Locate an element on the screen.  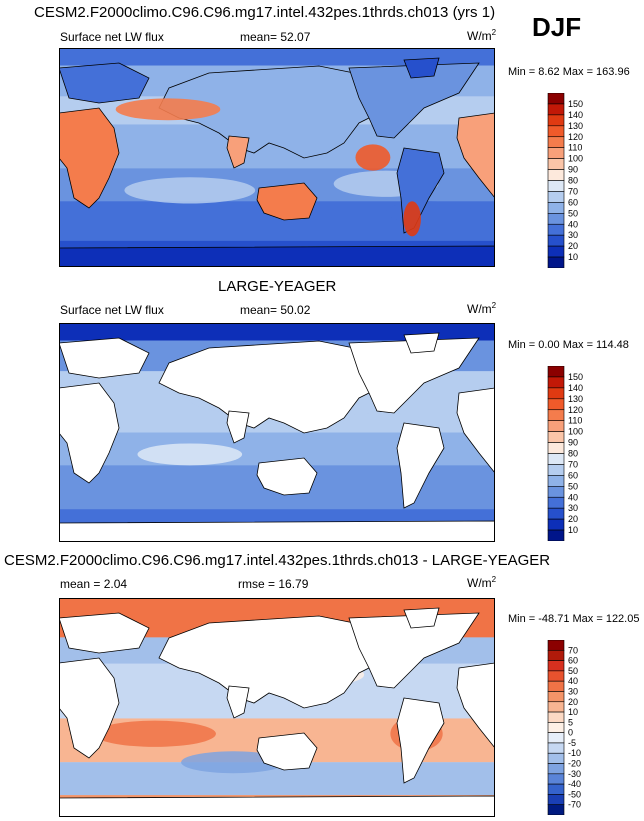
colorbar-tick-label: -10 is located at coordinates (574, 753).